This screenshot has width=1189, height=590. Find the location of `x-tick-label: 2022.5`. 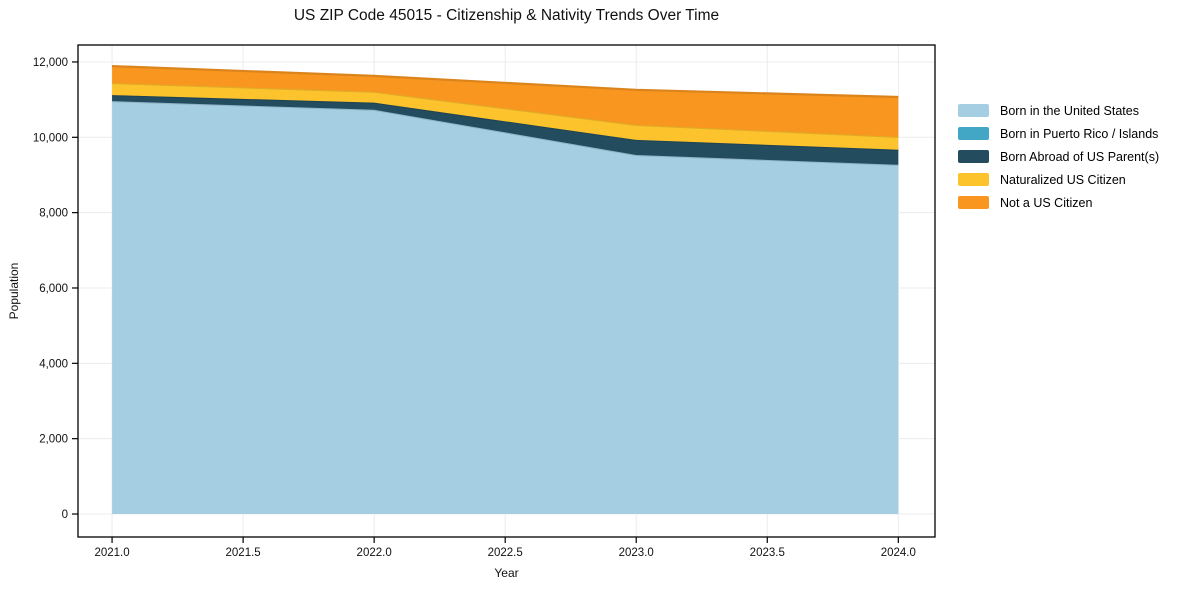

x-tick-label: 2022.5 is located at coordinates (505, 553).